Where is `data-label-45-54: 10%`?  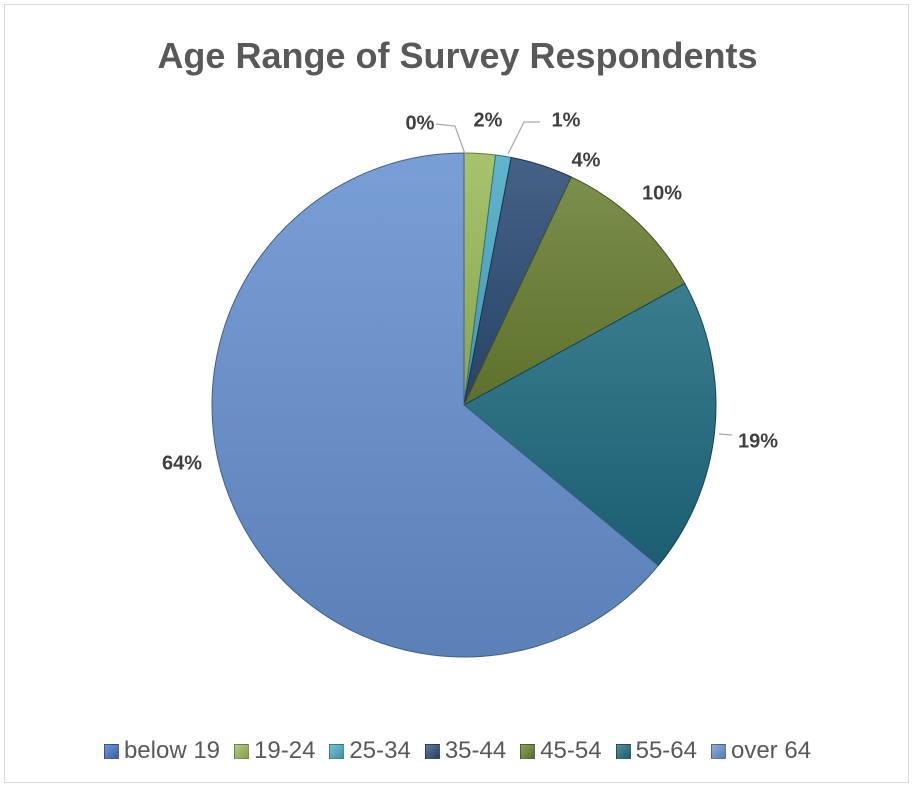 data-label-45-54: 10% is located at coordinates (662, 193).